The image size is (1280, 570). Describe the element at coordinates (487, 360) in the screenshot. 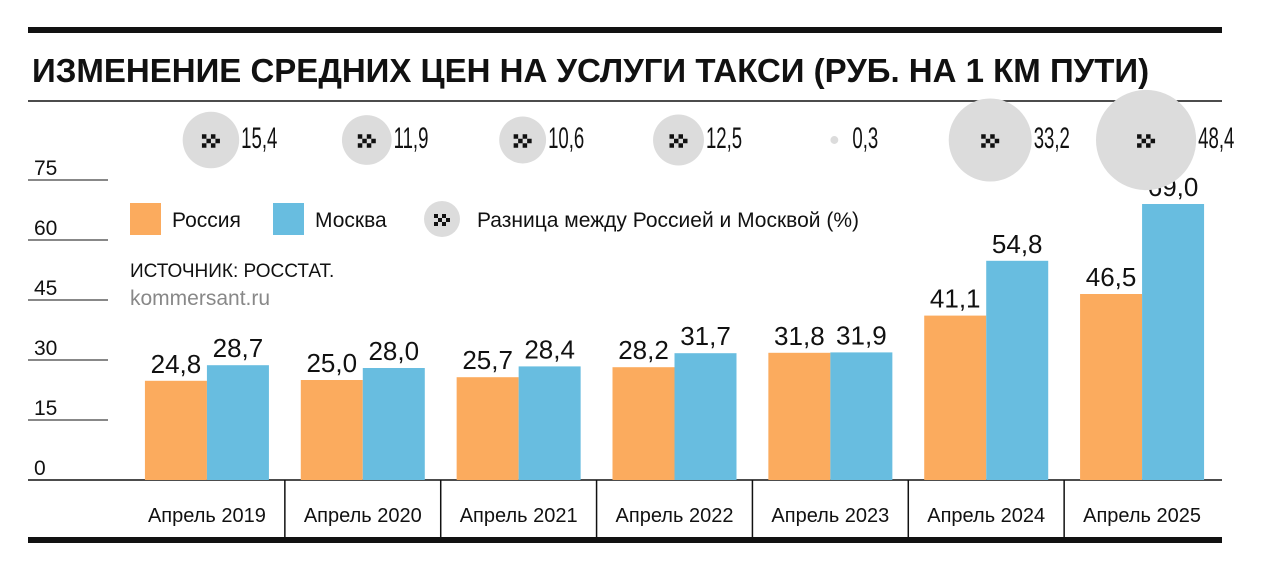

I see `value-label: 25,7` at that location.